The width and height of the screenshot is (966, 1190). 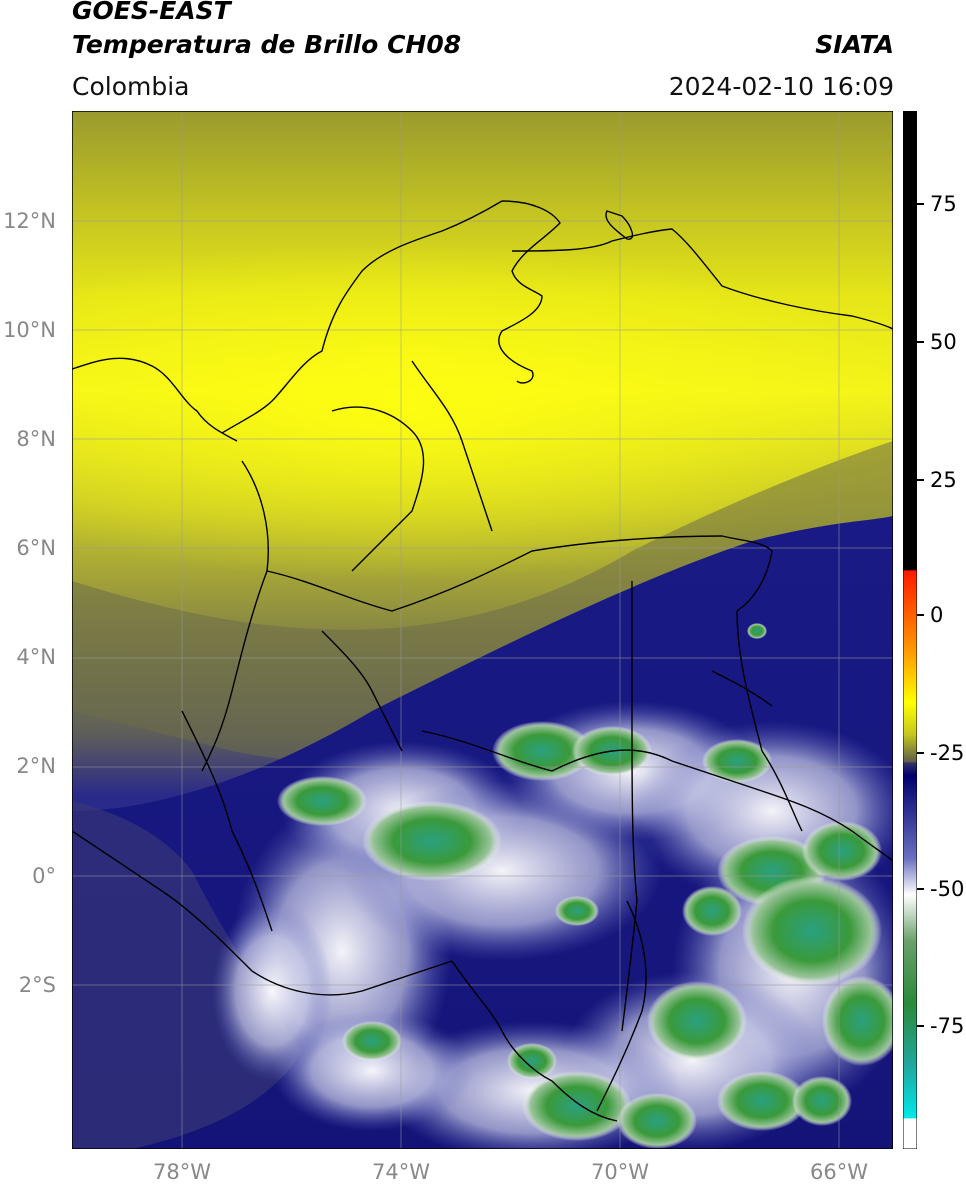 I want to click on lat-label: 8°N, so click(x=36, y=439).